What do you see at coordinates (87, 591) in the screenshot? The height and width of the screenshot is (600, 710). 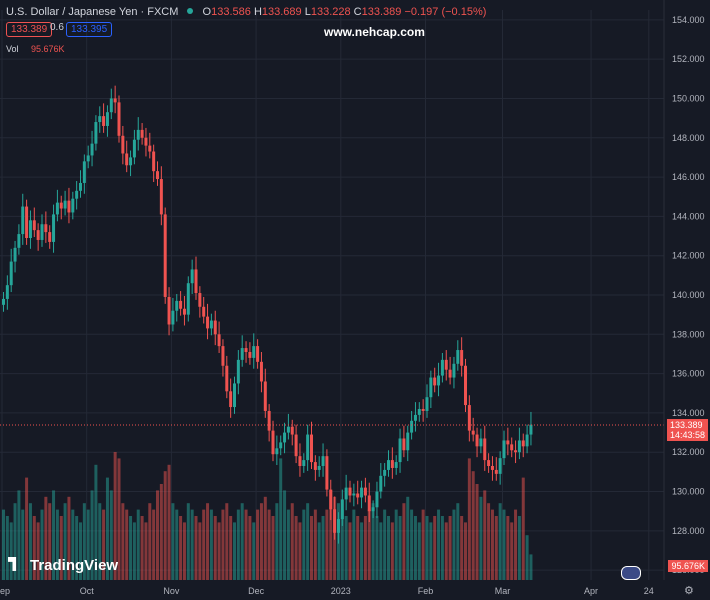 I see `x-tick-label: Oct` at bounding box center [87, 591].